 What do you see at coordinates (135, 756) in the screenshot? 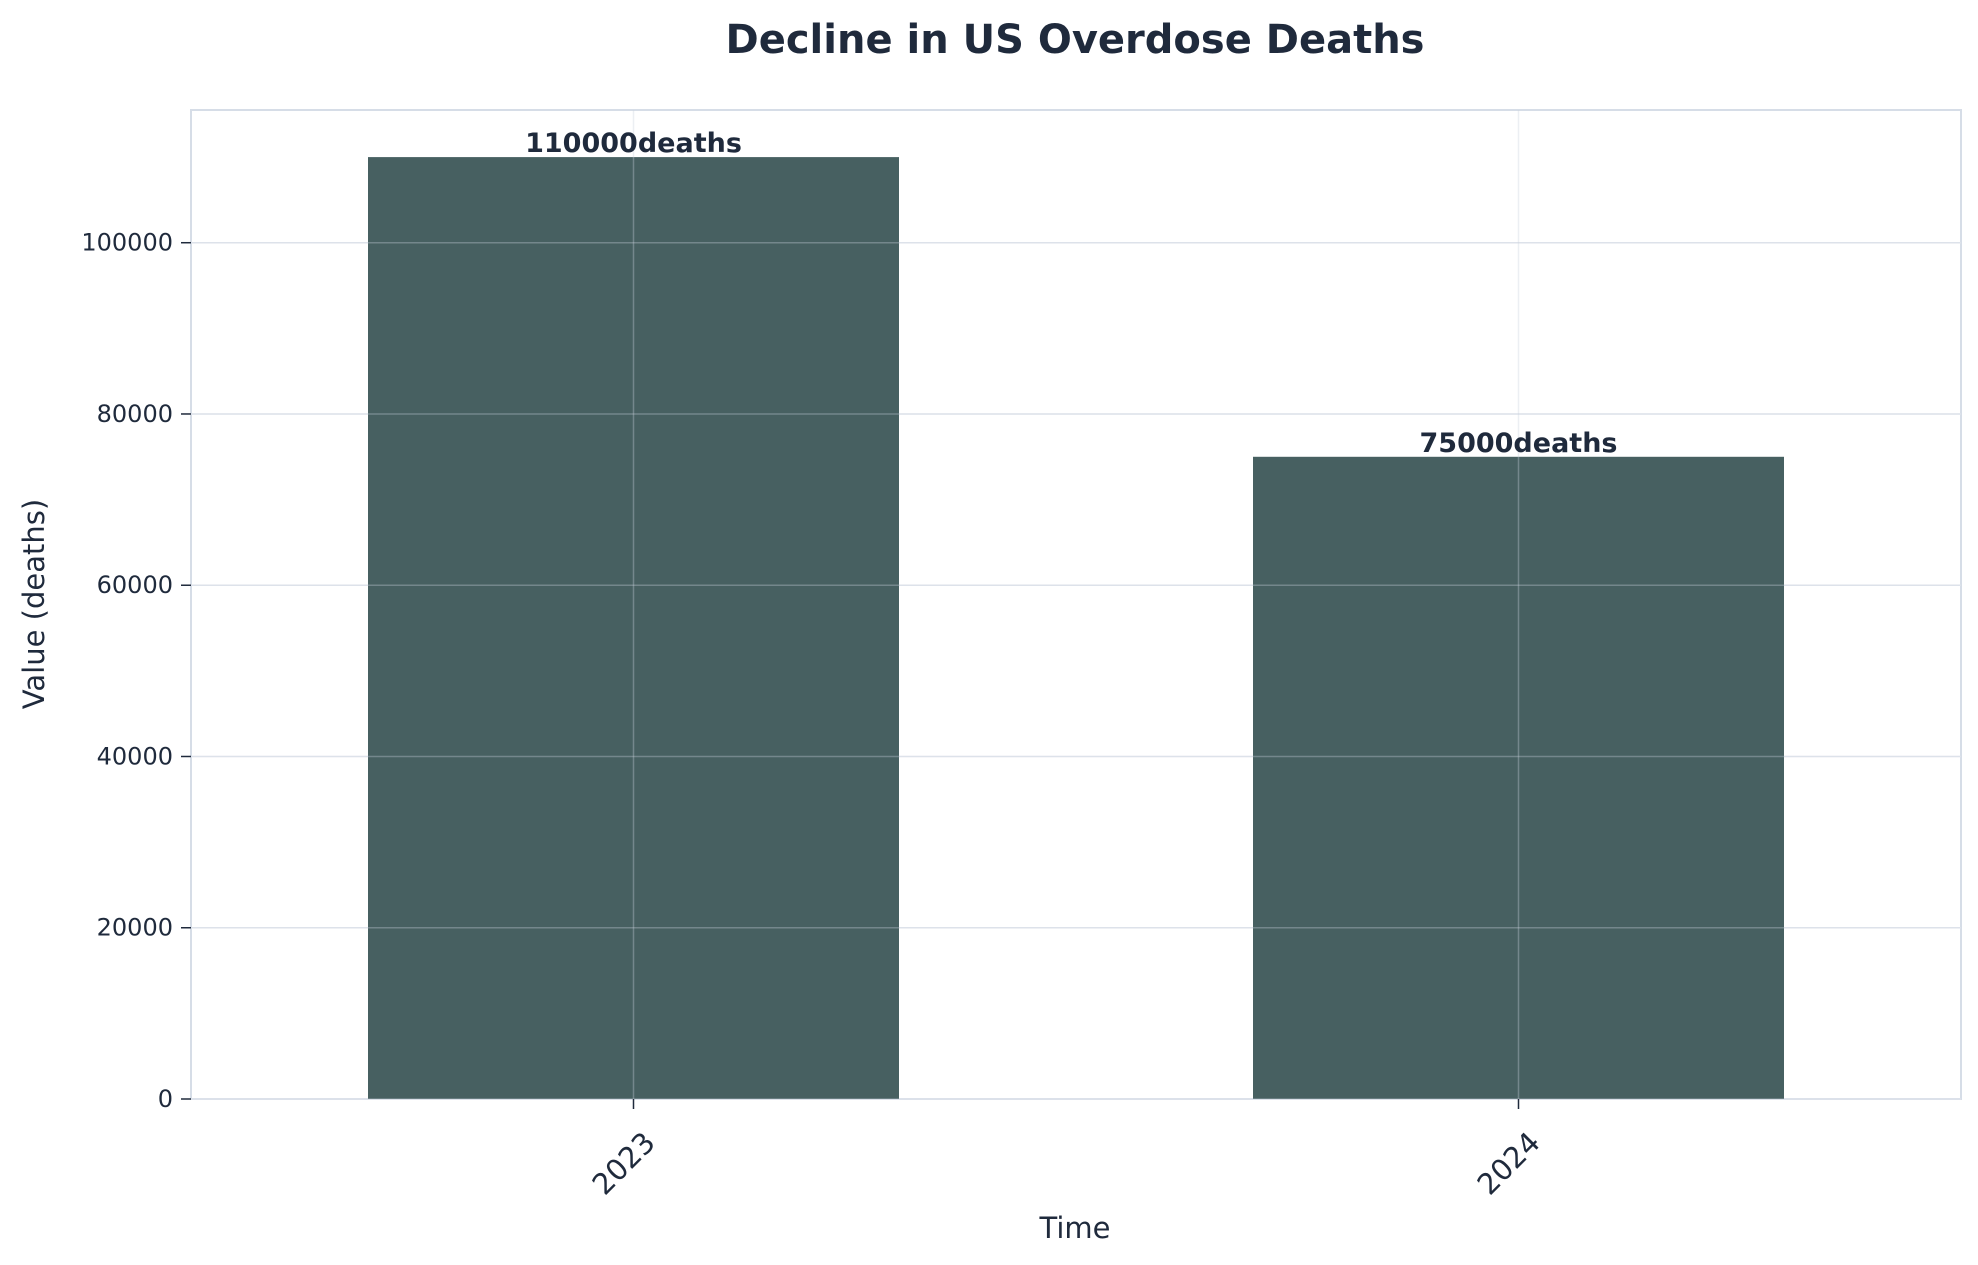
I see `y-tick-label: 40000` at bounding box center [135, 756].